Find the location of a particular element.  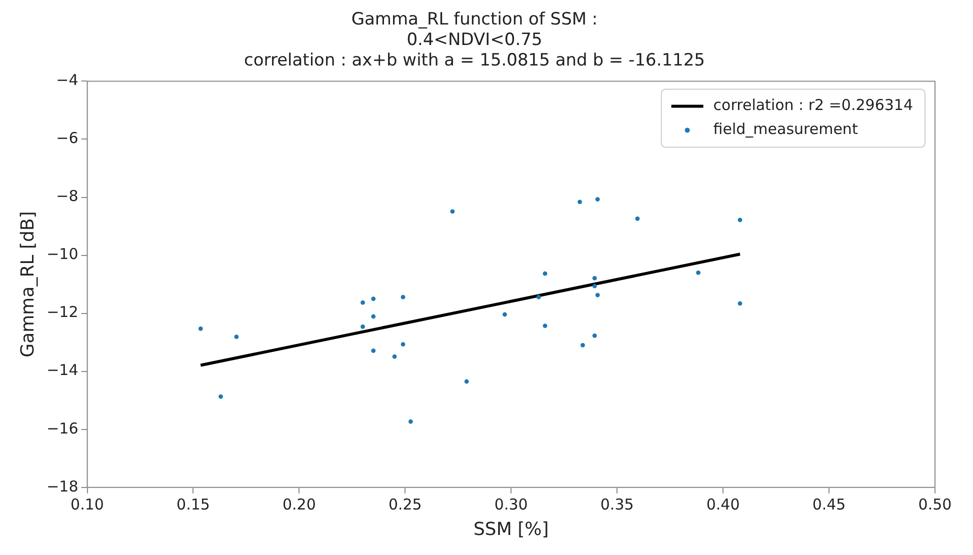

y-tick-label: −12 is located at coordinates (62, 312).